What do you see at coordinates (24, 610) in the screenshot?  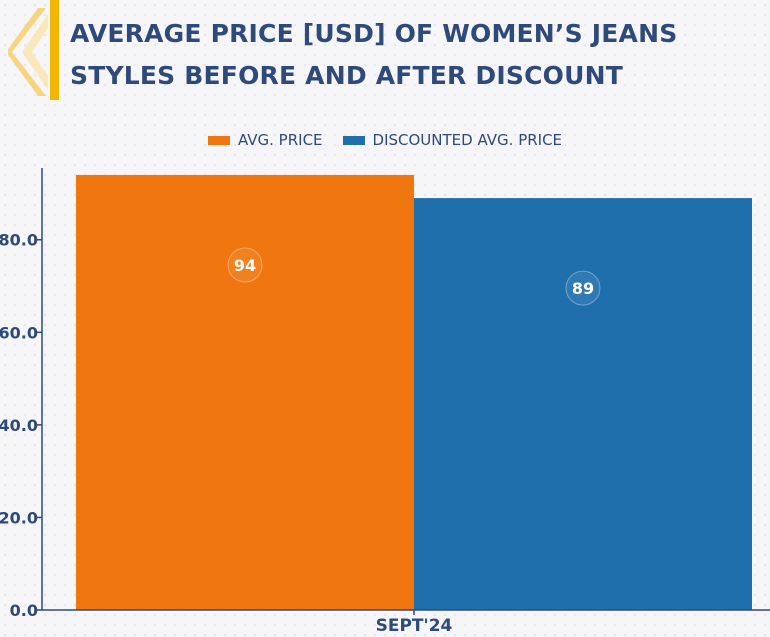 I see `y-tick-label: 0.0` at bounding box center [24, 610].